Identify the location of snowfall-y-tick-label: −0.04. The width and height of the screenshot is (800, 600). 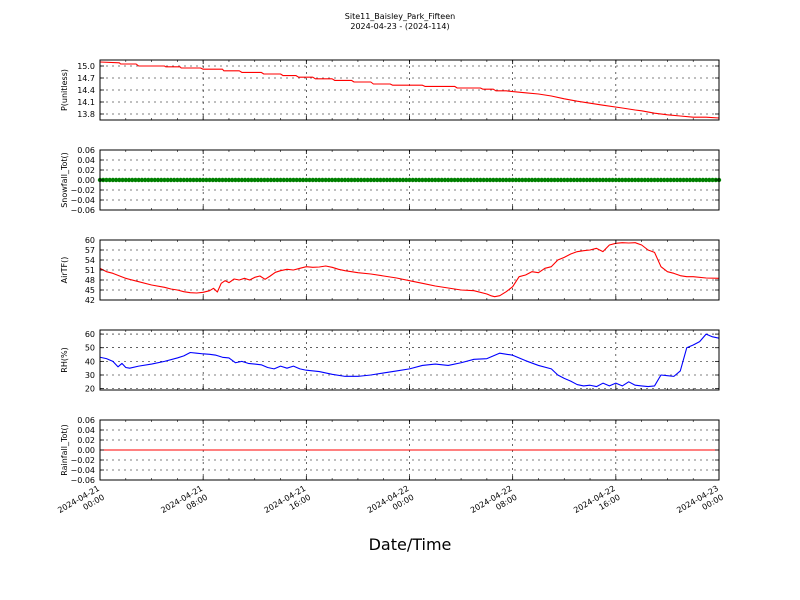
(82, 200).